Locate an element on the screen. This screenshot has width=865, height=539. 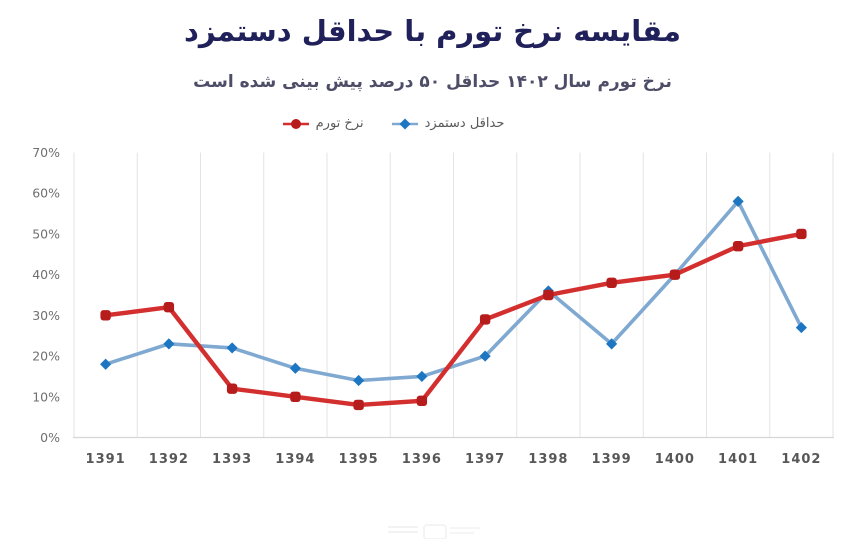
x-tick-label: 1398 is located at coordinates (548, 459).